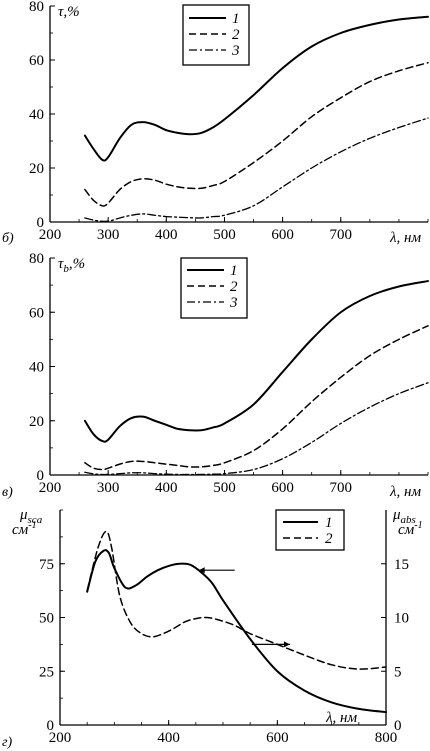 The width and height of the screenshot is (430, 751). What do you see at coordinates (61, 264) in the screenshot?
I see `panel-v-ylabel-main: τ` at bounding box center [61, 264].